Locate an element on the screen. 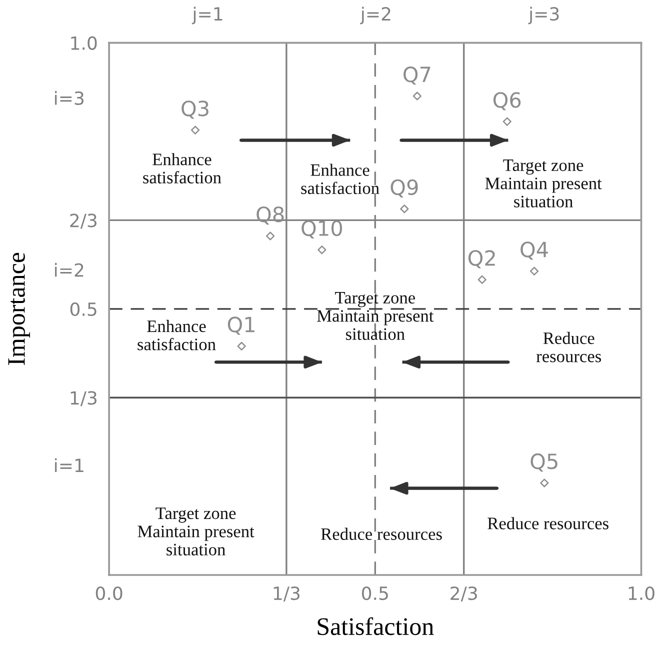  text: i=1 is located at coordinates (69, 465).